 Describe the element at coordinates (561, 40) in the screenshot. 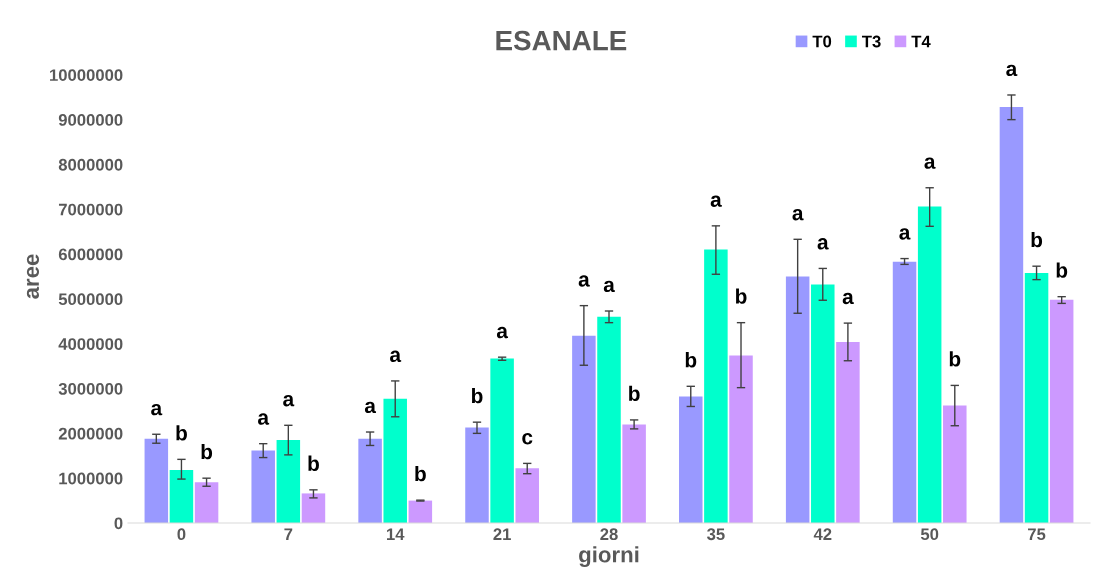

I see `chart-title: ESANALE` at that location.